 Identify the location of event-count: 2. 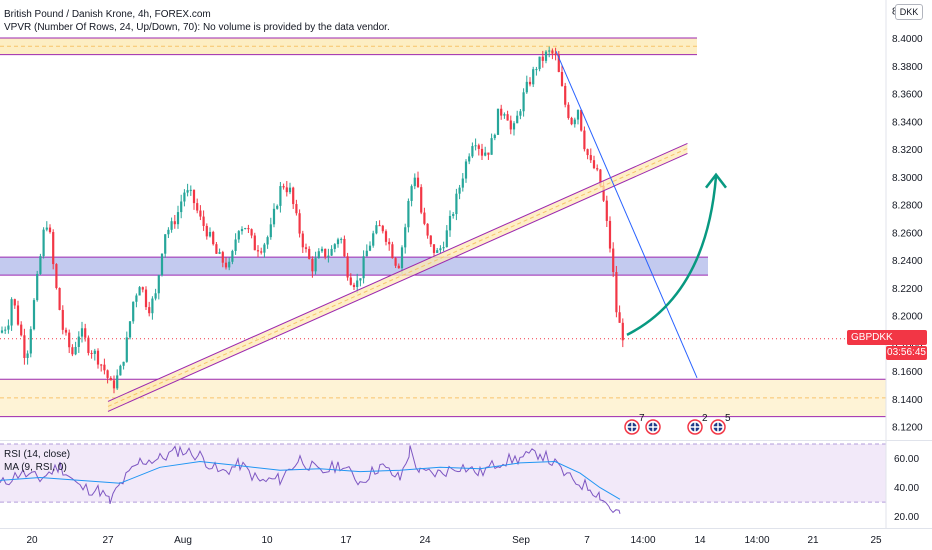
(705, 418).